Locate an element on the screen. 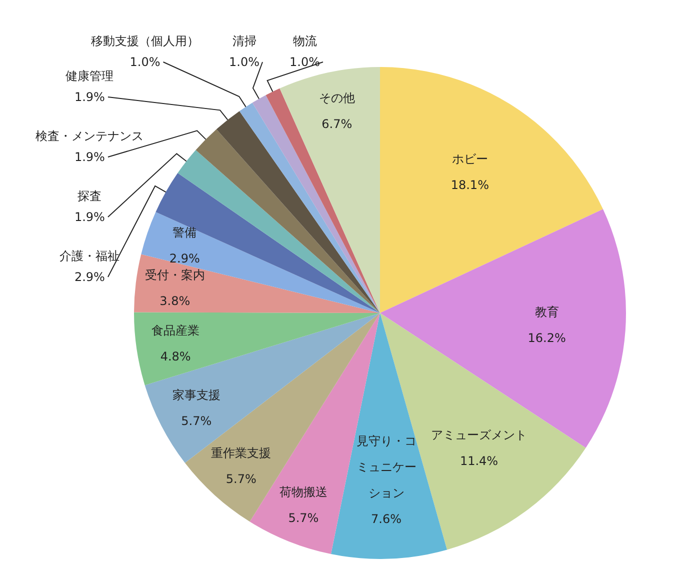  slice-label: 物流 is located at coordinates (304, 41).